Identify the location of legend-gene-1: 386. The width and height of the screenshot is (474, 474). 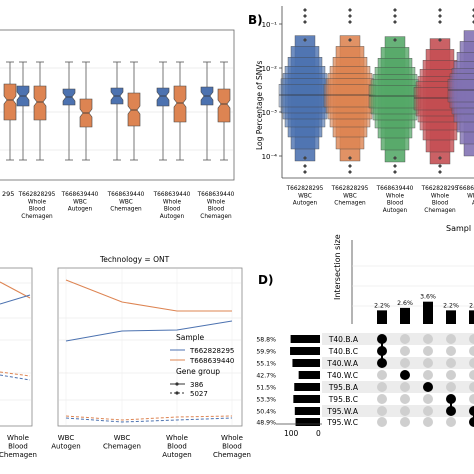
(197, 385).